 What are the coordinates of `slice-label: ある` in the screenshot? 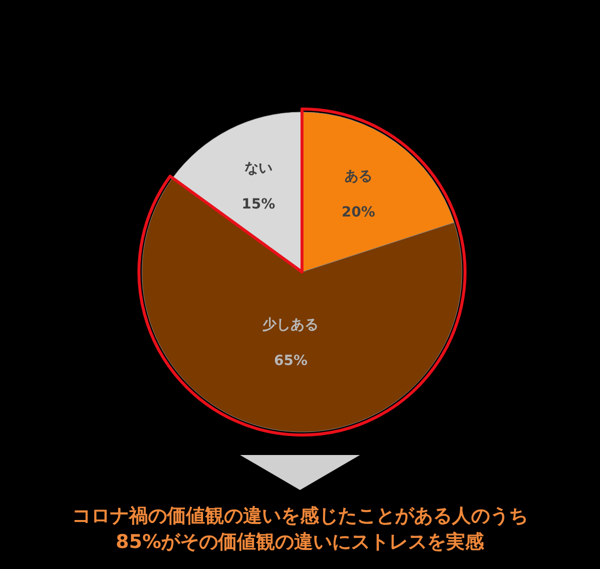 It's located at (358, 176).